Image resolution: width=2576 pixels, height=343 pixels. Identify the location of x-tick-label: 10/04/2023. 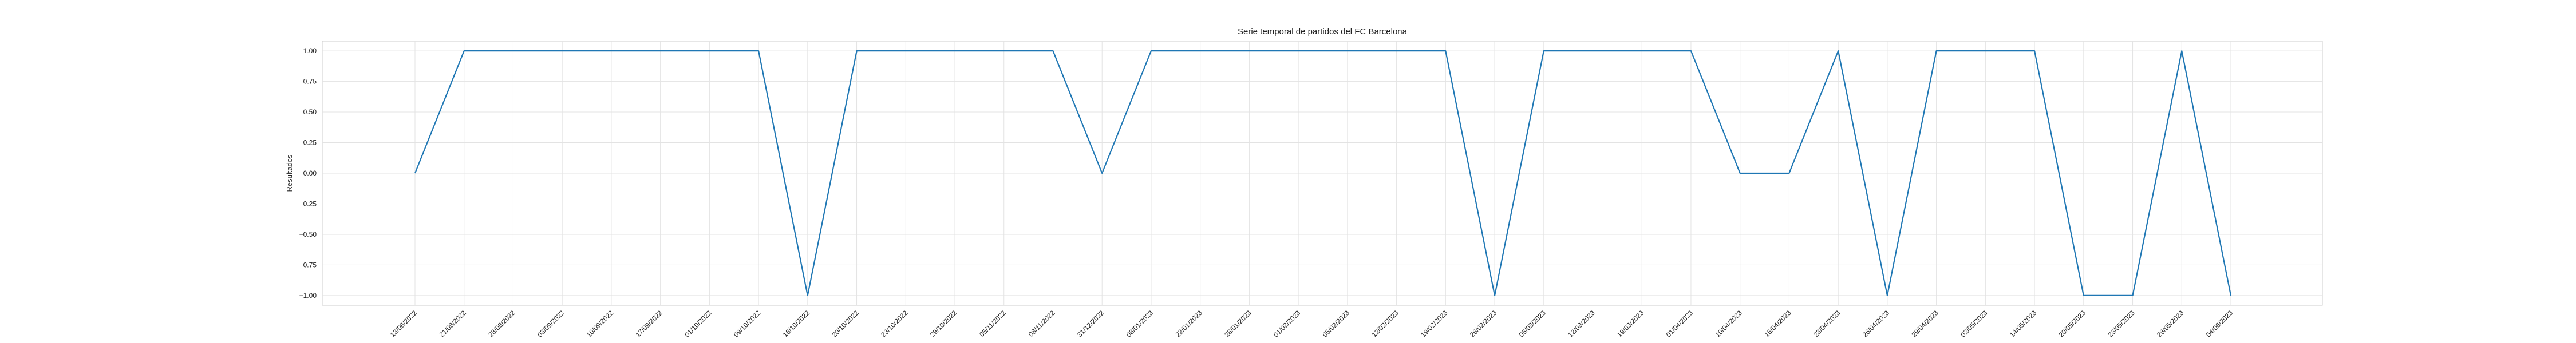
(1728, 324).